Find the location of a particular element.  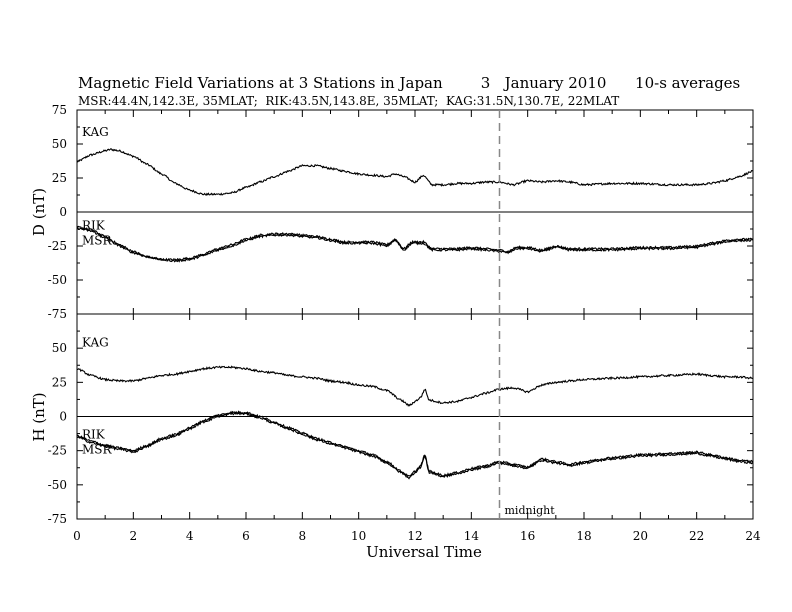

series-rik-h is located at coordinates (415, 444).